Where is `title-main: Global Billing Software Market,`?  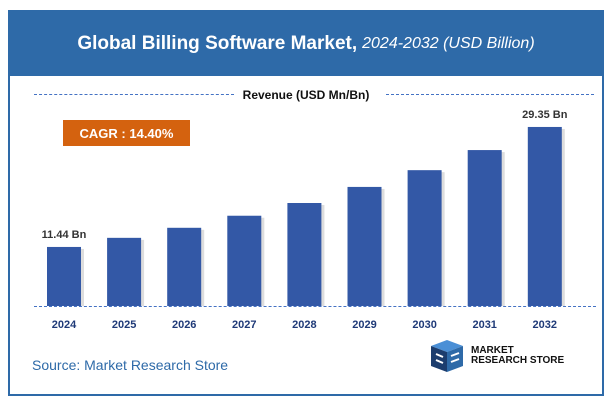 title-main: Global Billing Software Market, is located at coordinates (217, 43).